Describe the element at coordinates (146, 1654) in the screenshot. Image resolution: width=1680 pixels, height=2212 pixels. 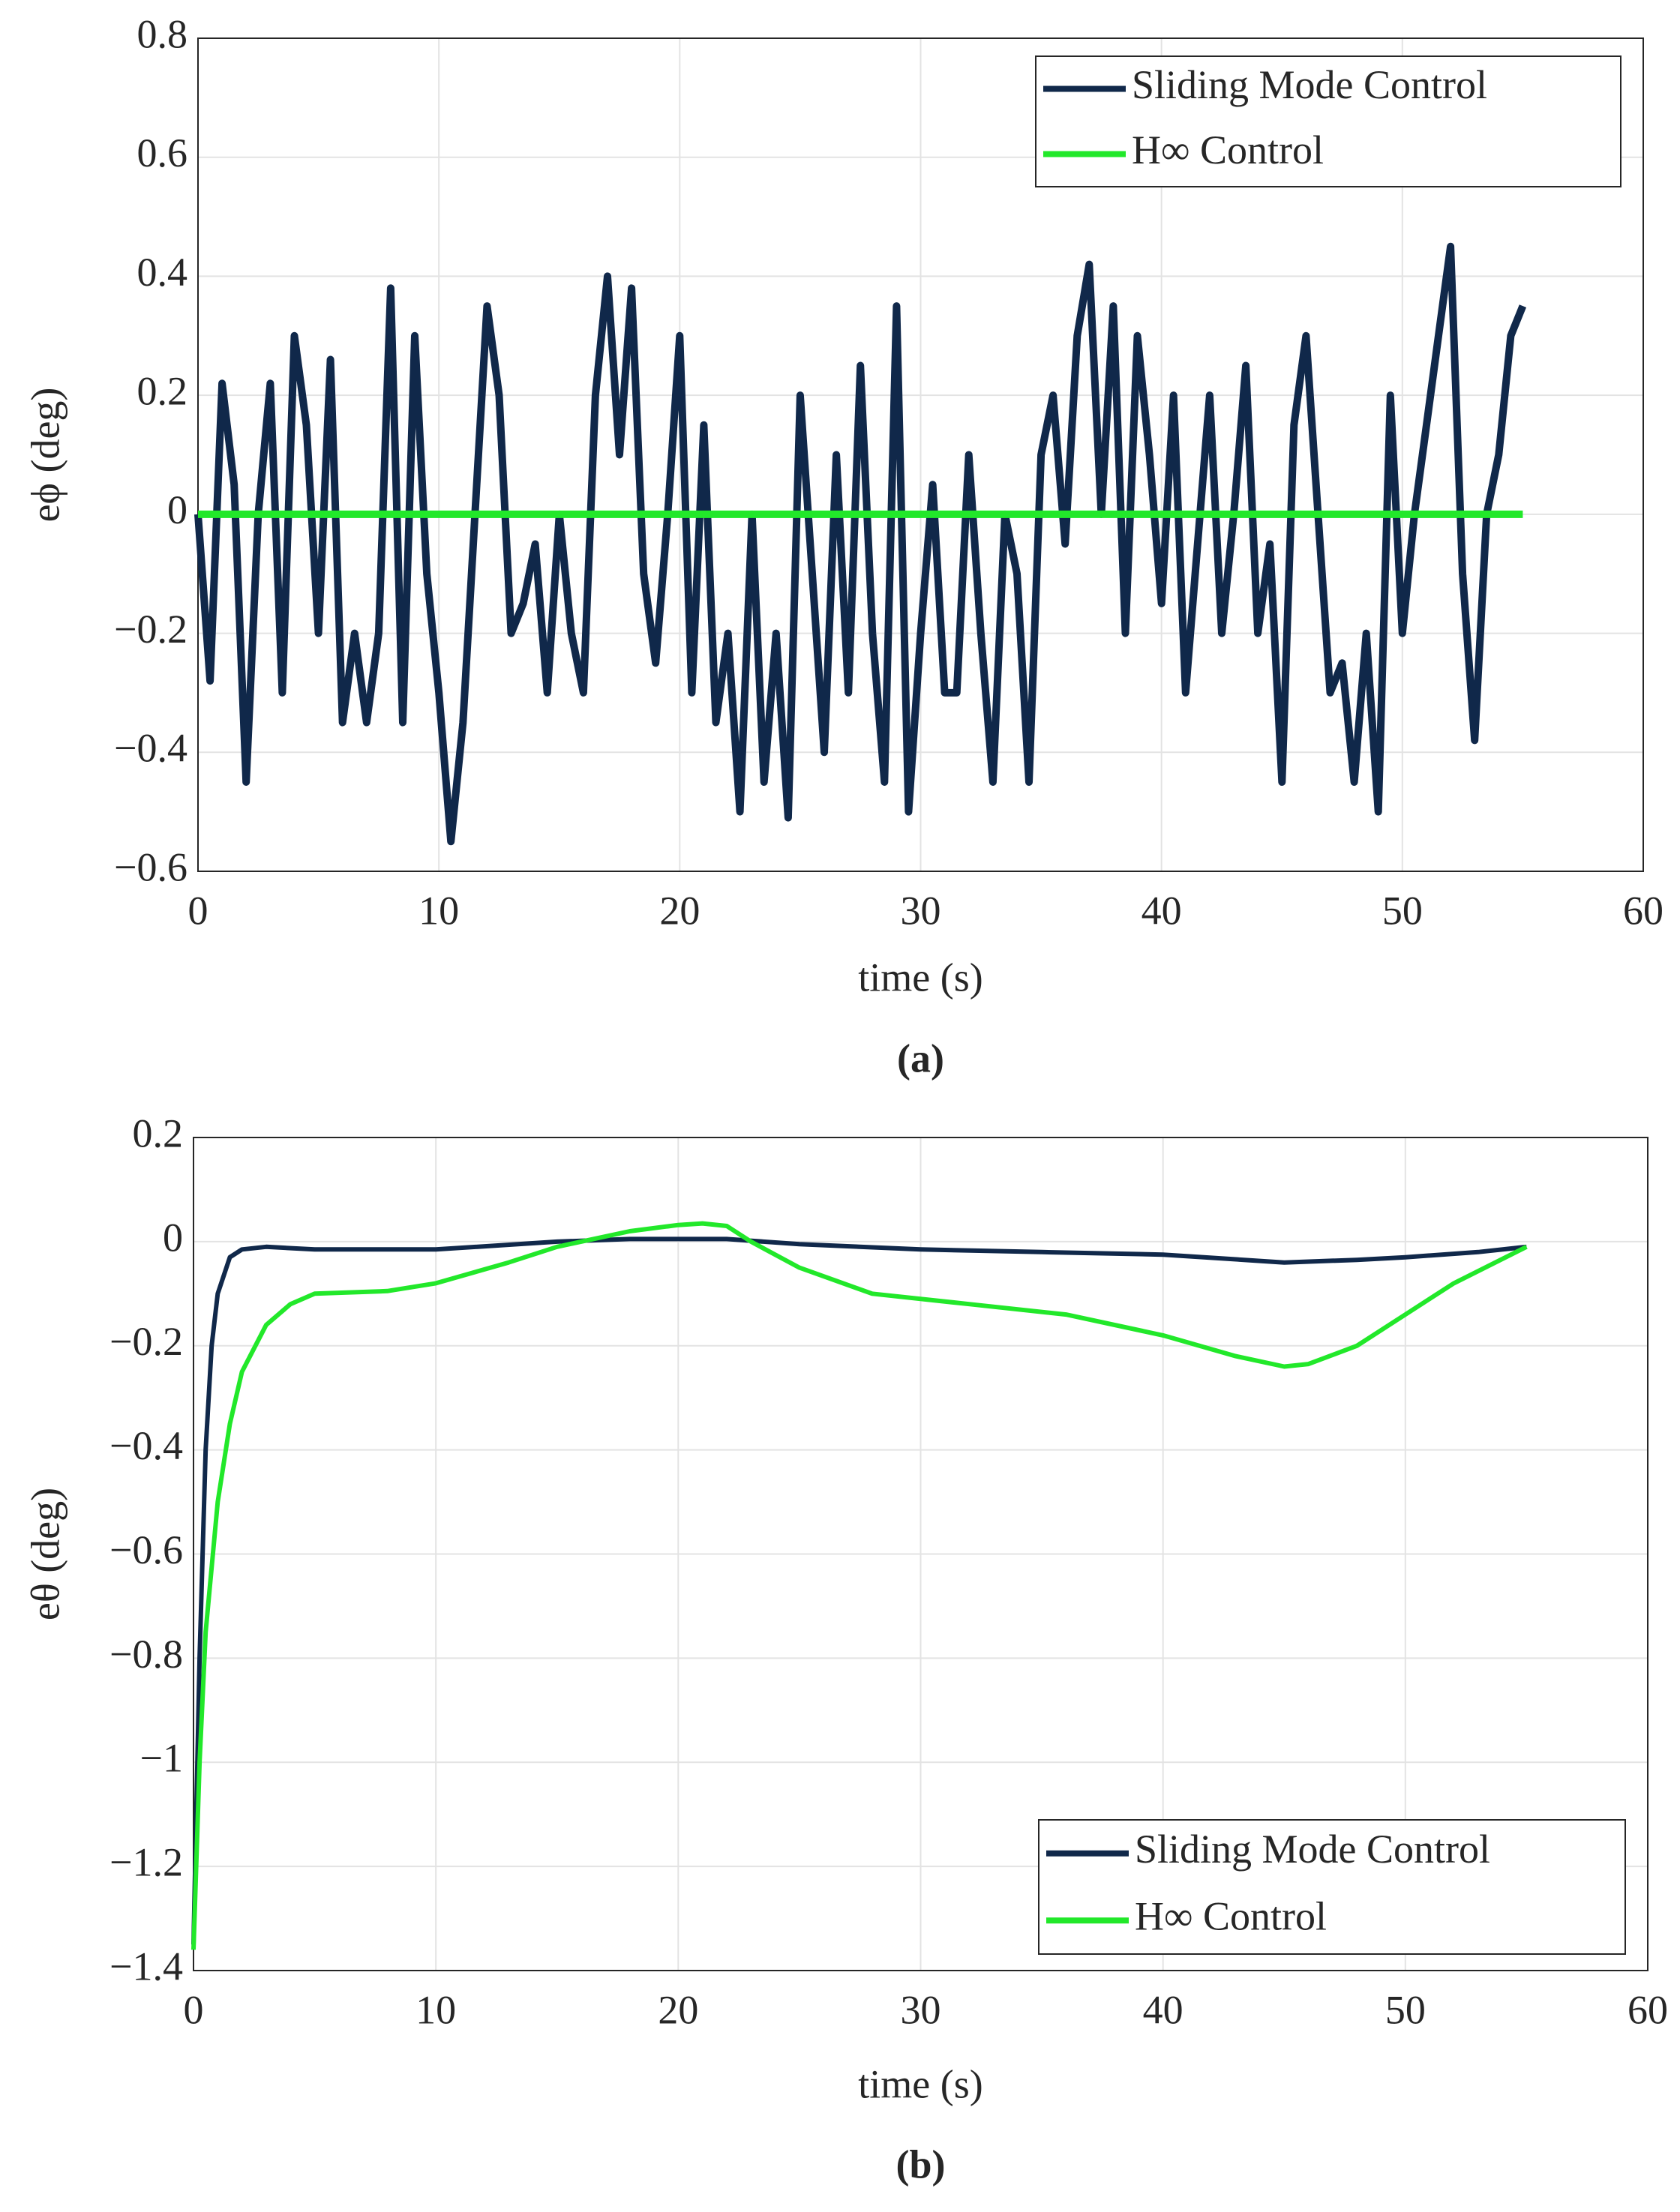
I see `y-tick-label: −0.8` at that location.